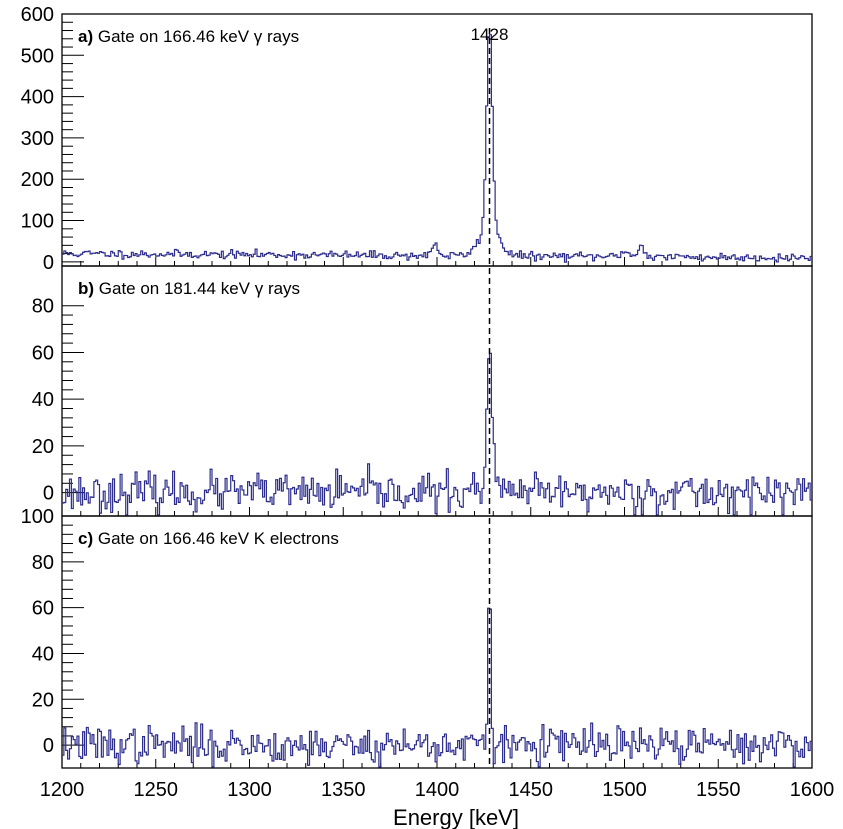 The image size is (843, 829). Describe the element at coordinates (43, 447) in the screenshot. I see `panel-b-ytick-label: 20` at that location.